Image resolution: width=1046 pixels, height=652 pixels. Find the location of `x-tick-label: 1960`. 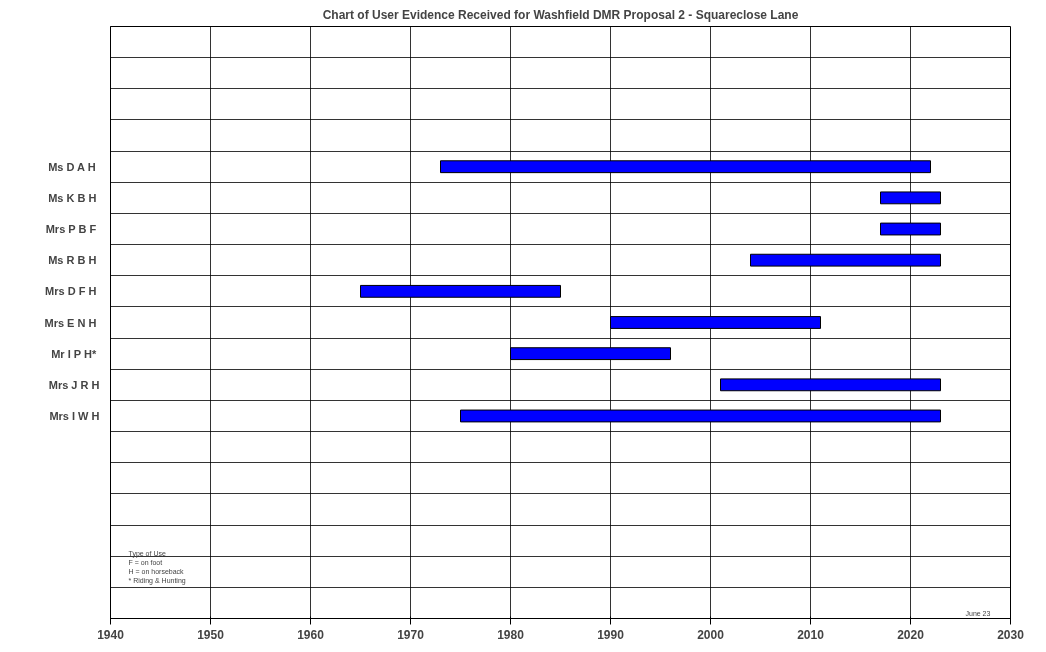

x-tick-label: 1960 is located at coordinates (311, 634).